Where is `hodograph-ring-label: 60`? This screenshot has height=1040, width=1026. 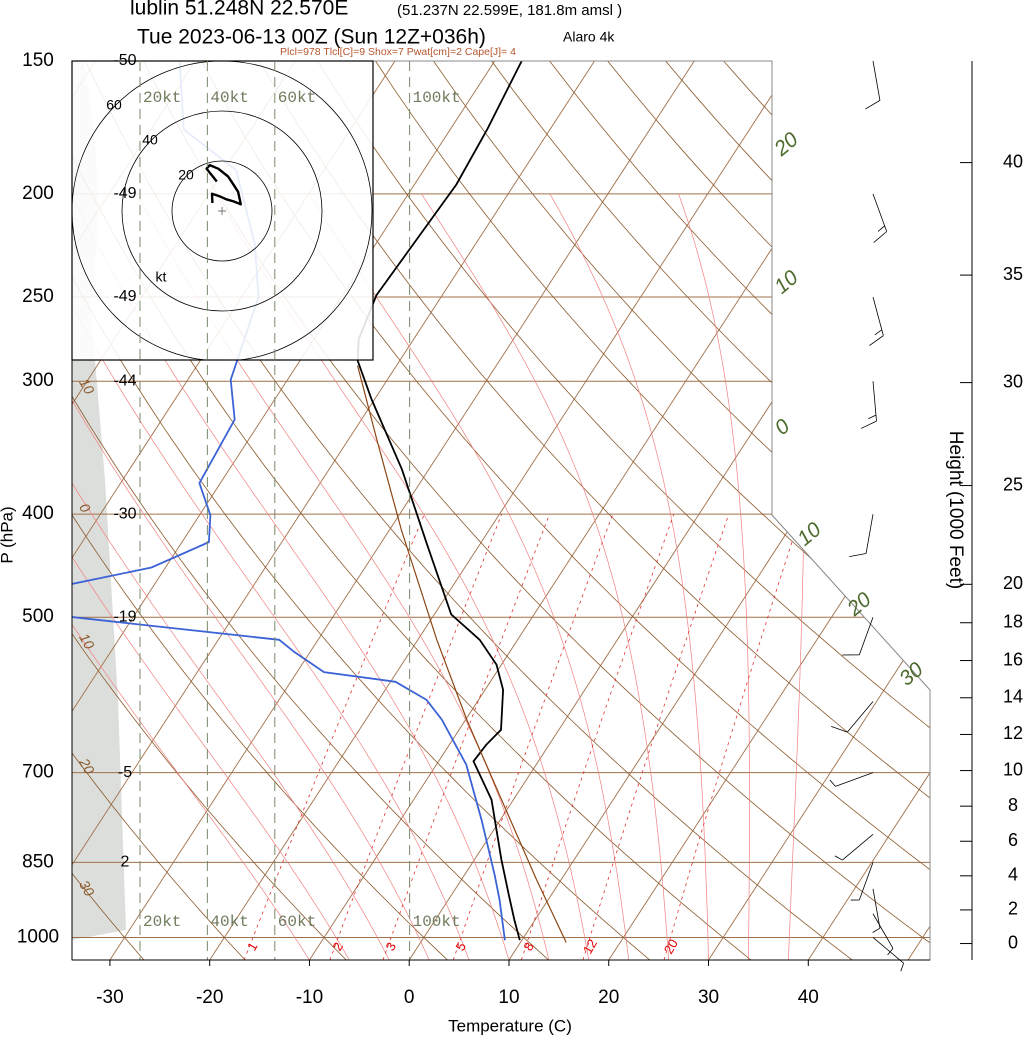
hodograph-ring-label: 60 is located at coordinates (114, 105).